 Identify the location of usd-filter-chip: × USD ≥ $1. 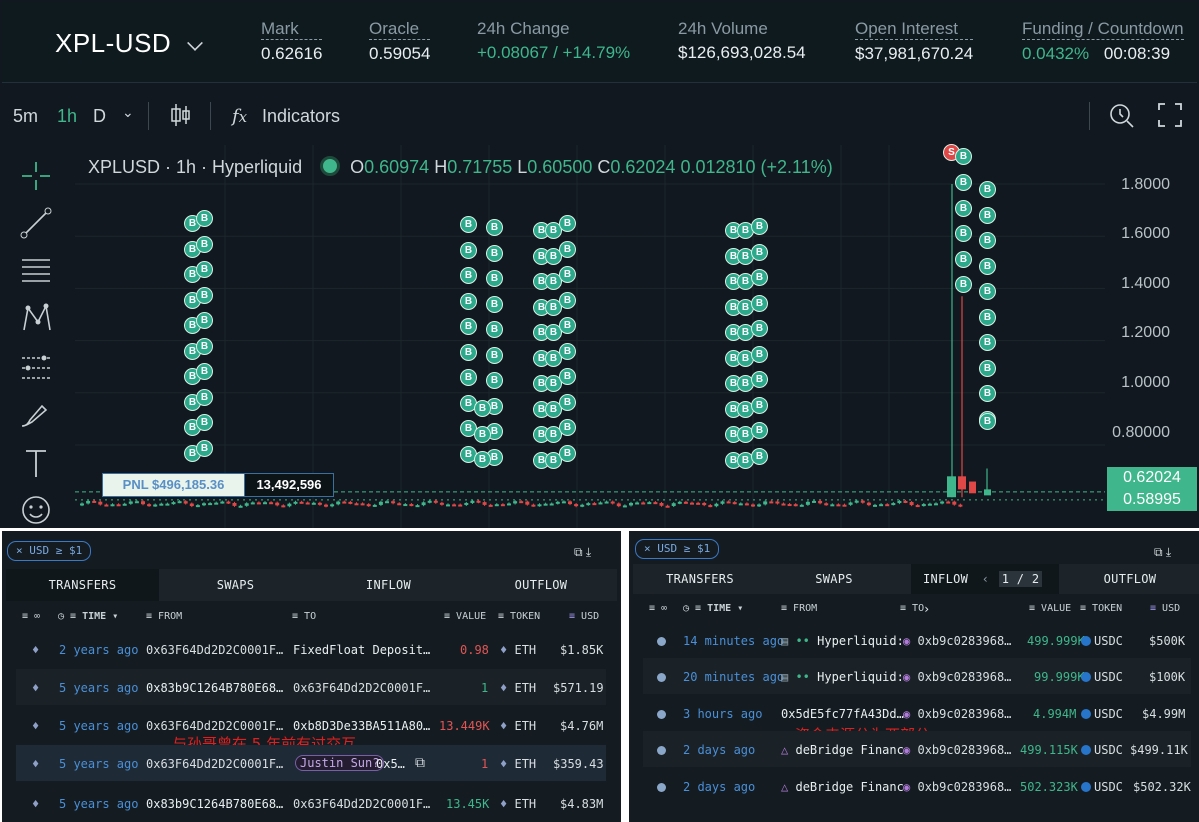
(49, 551).